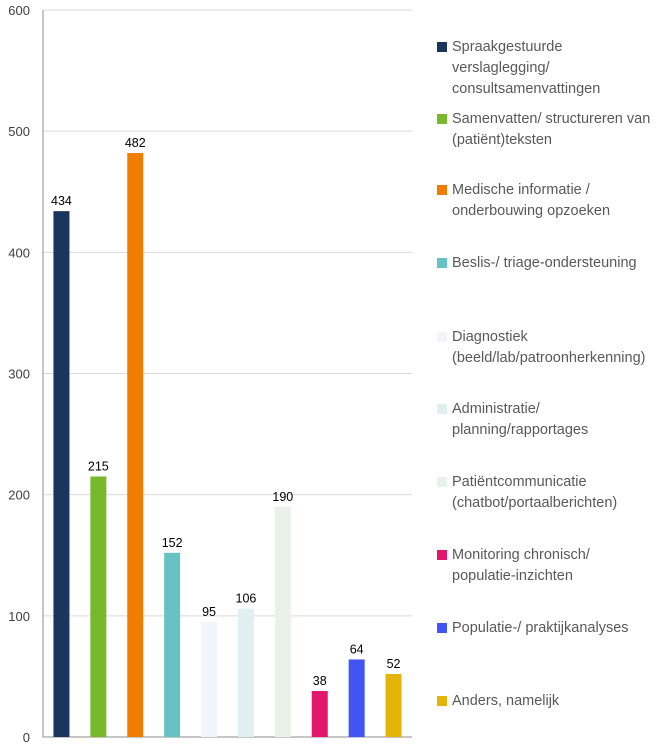  What do you see at coordinates (520, 419) in the screenshot?
I see `legend-label: Administratie/ planning/rapportages` at bounding box center [520, 419].